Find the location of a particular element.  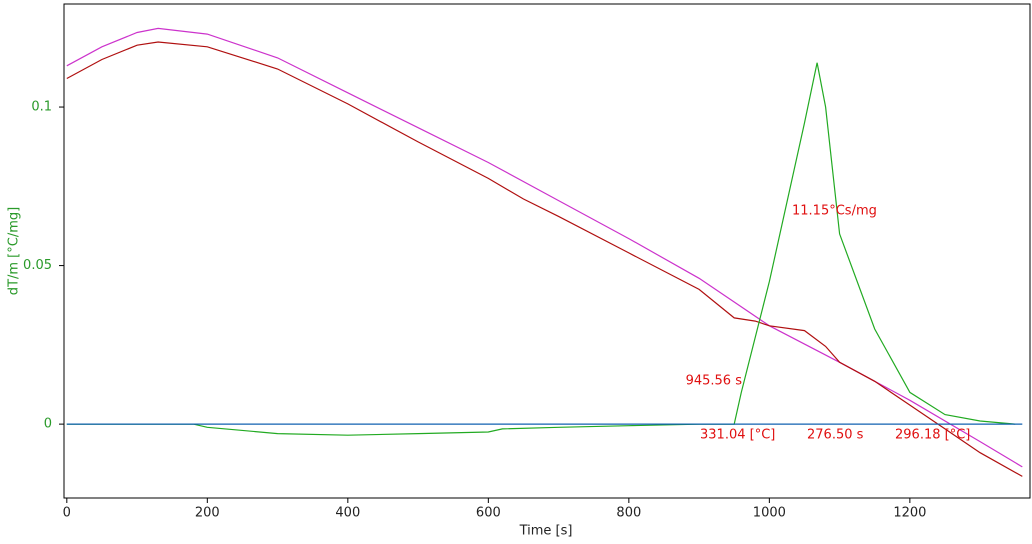

x-tick-label: 1200 is located at coordinates (909, 513).